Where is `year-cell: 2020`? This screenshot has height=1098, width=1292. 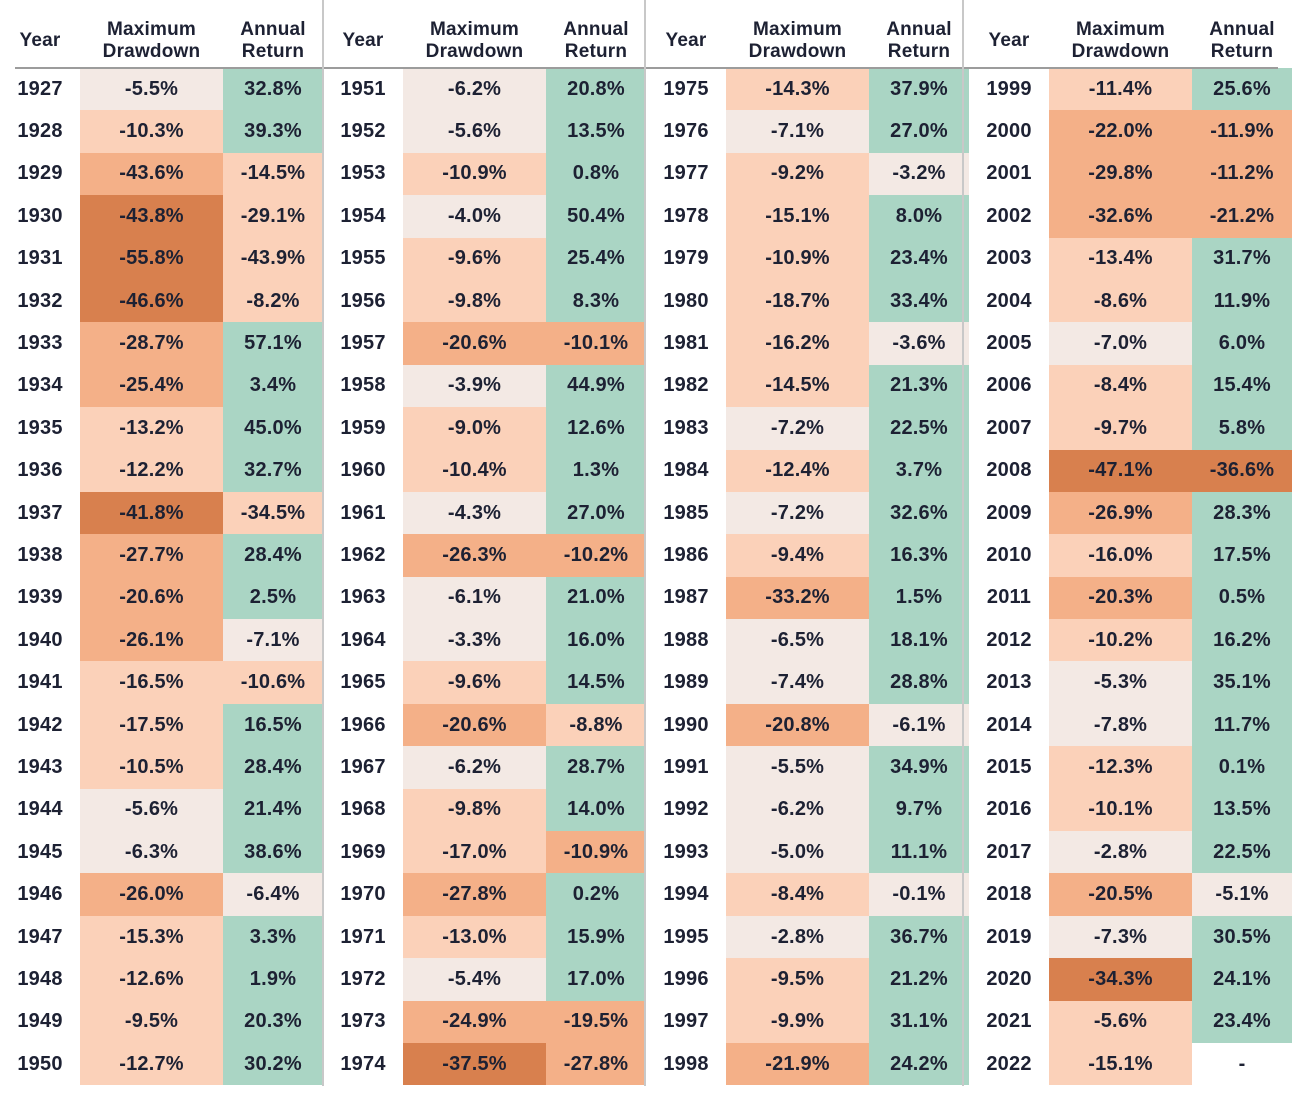
year-cell: 2020 is located at coordinates (1009, 979).